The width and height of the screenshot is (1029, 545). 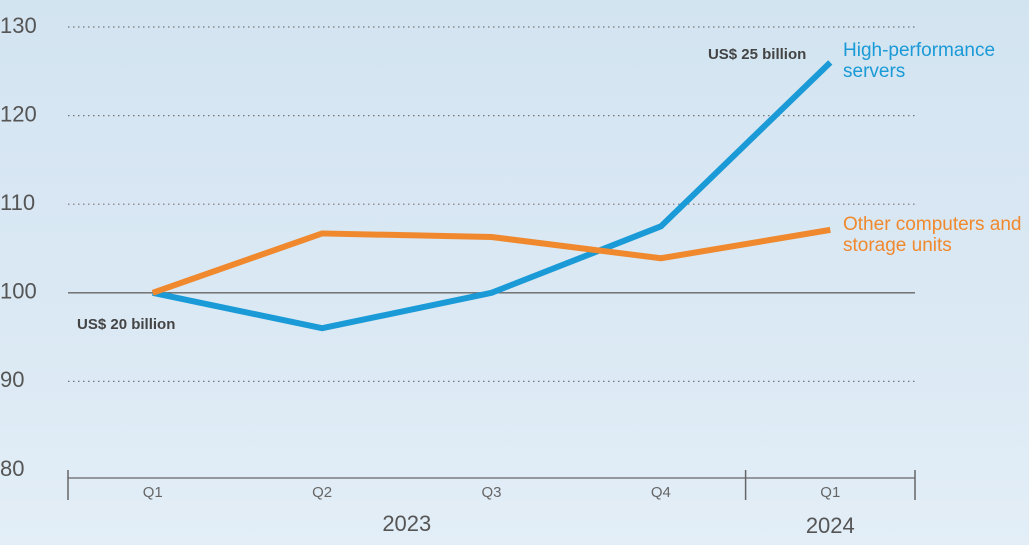 I want to click on y-tick-label: 120, so click(x=18, y=113).